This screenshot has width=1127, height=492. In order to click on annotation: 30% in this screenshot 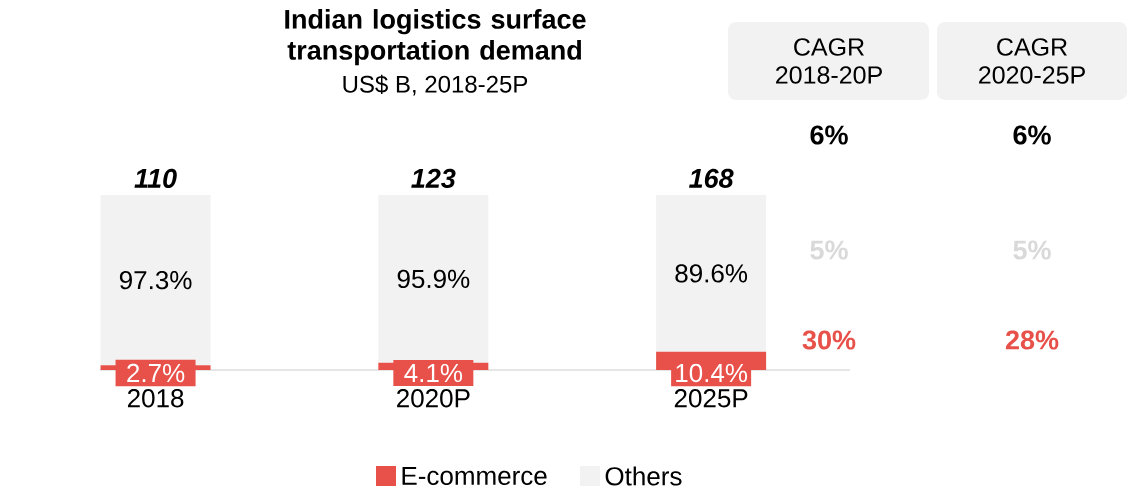, I will do `click(829, 340)`.